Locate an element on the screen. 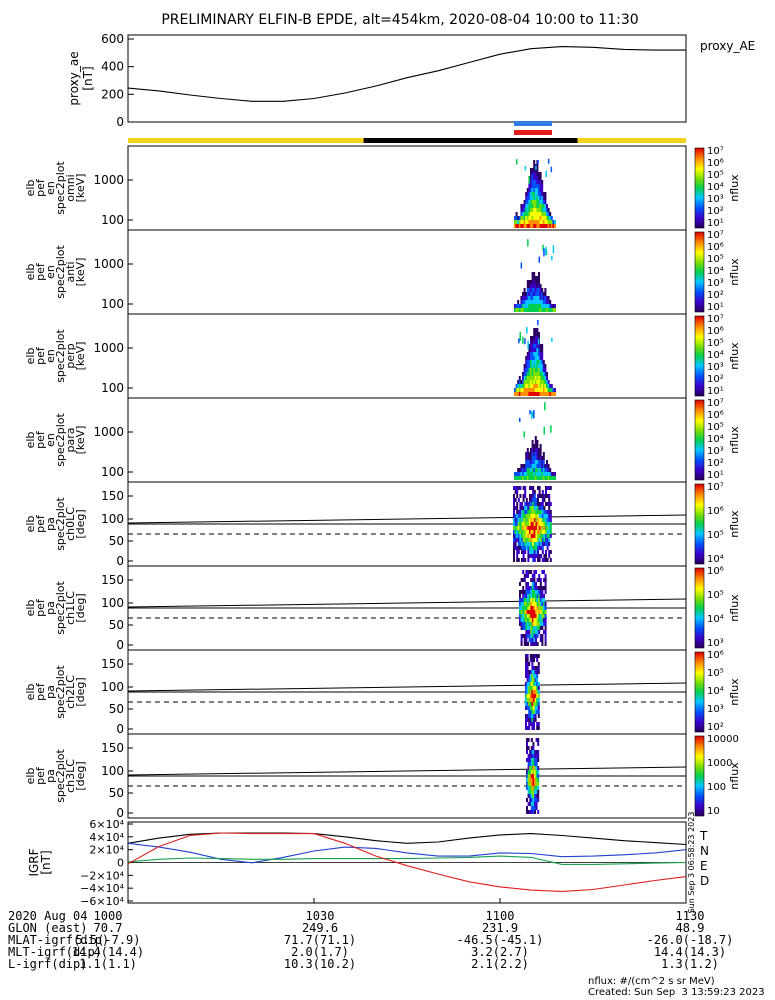 This screenshot has width=775, height=1000. colorbar-tick-label: 10⁶ is located at coordinates (715, 511).